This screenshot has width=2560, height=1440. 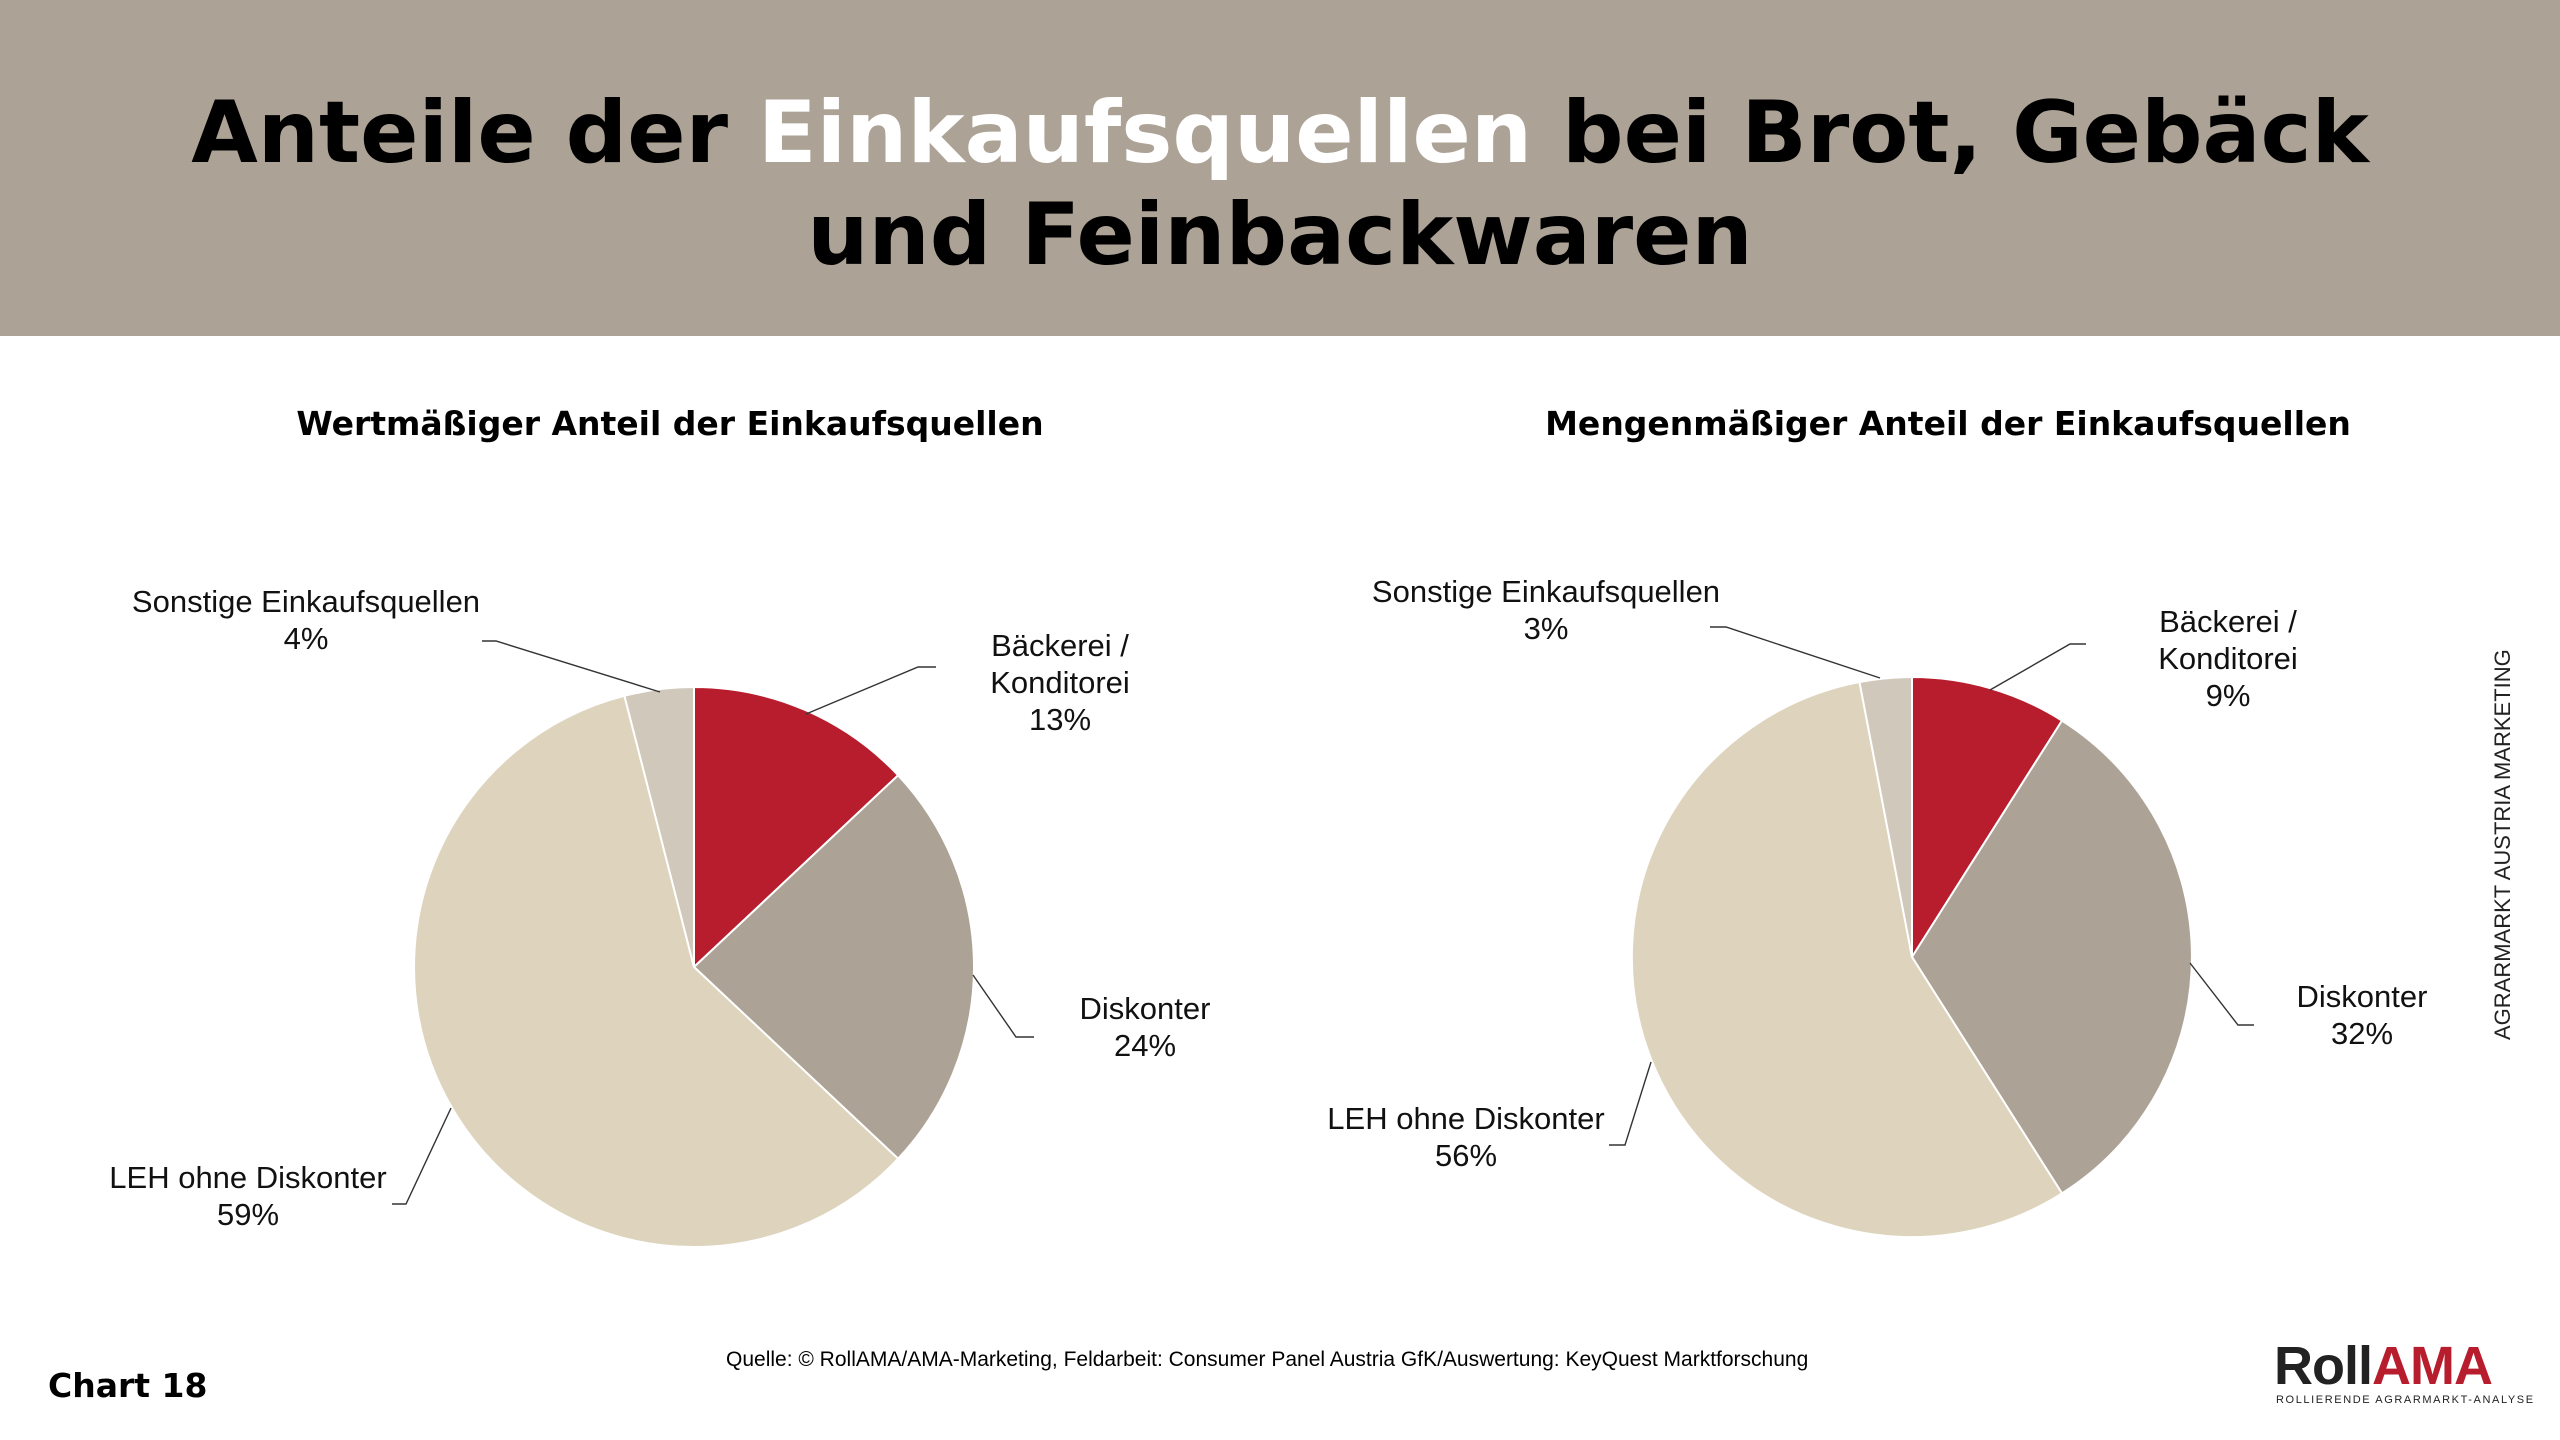 What do you see at coordinates (247, 1196) in the screenshot?
I see `pie-0-label-2: LEH ohne Diskonter 59%` at bounding box center [247, 1196].